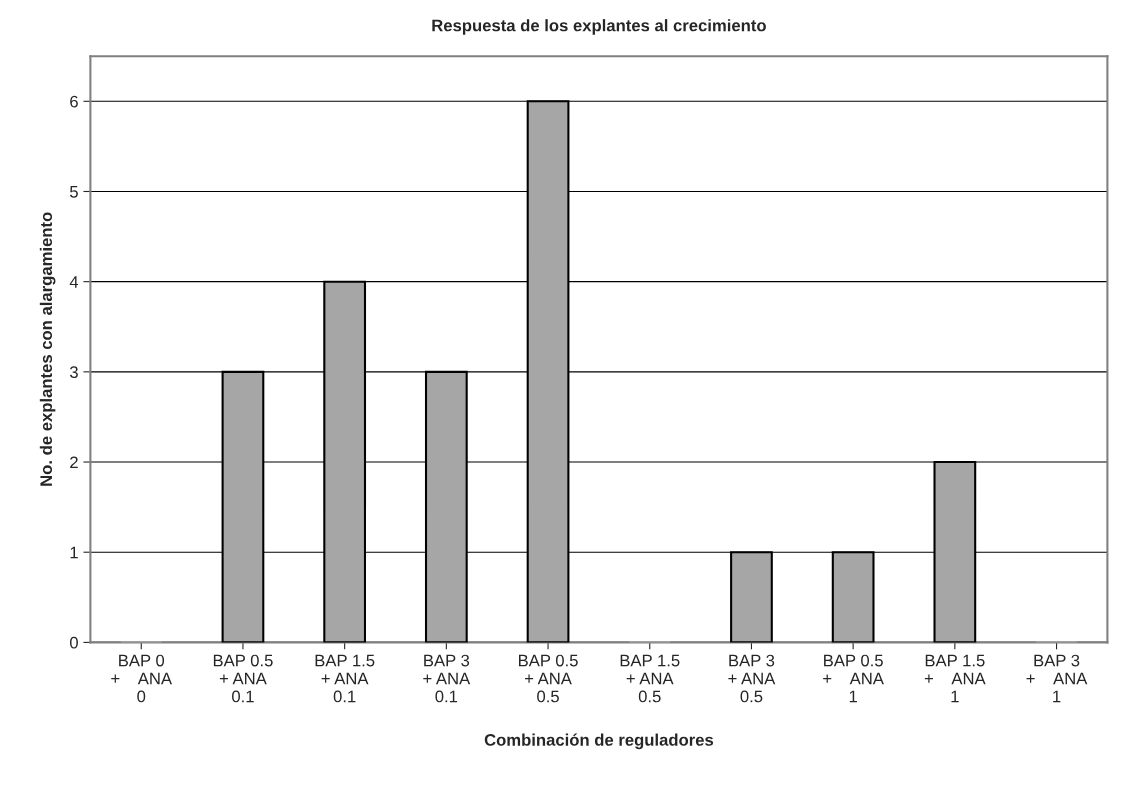  I want to click on y-tick-label: 2, so click(74, 462).